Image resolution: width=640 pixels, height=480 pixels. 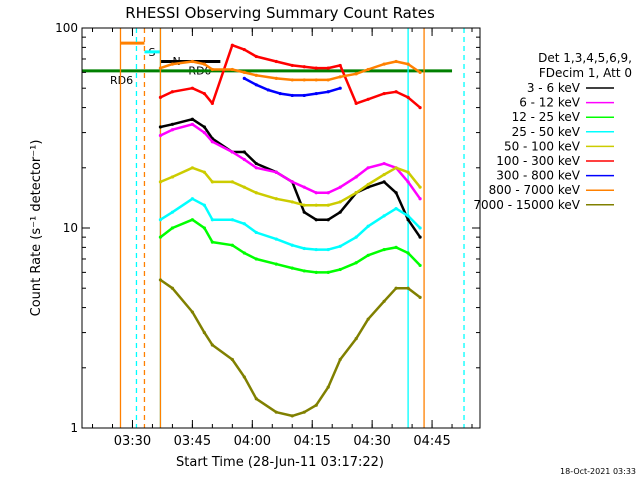 I want to click on legend-label: 7000 - 15000 keV, so click(x=526, y=205).